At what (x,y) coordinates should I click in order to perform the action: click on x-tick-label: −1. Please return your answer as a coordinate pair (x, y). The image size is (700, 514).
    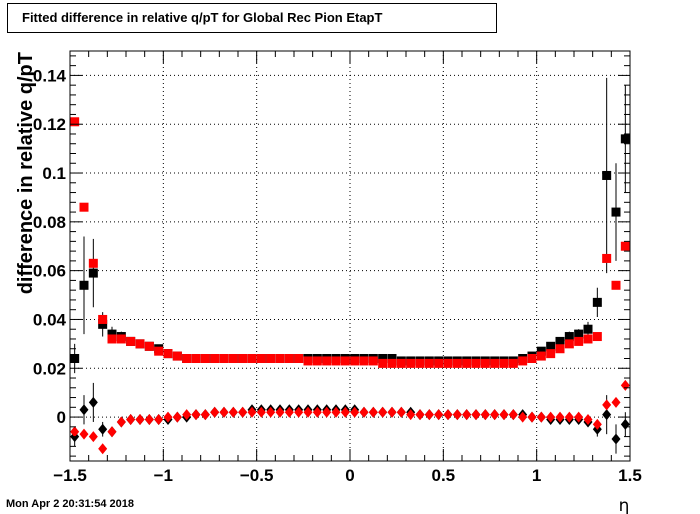
    Looking at the image, I should click on (163, 475).